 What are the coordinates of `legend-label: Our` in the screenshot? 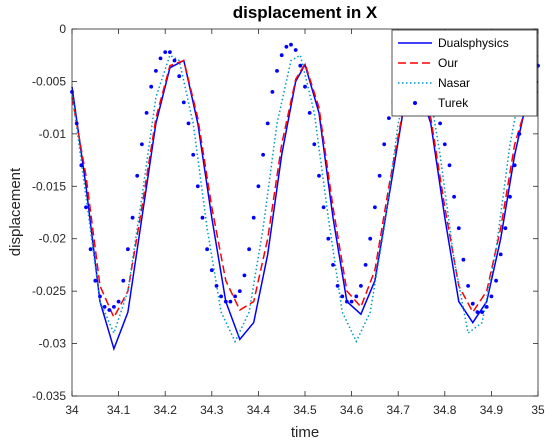 It's located at (448, 63).